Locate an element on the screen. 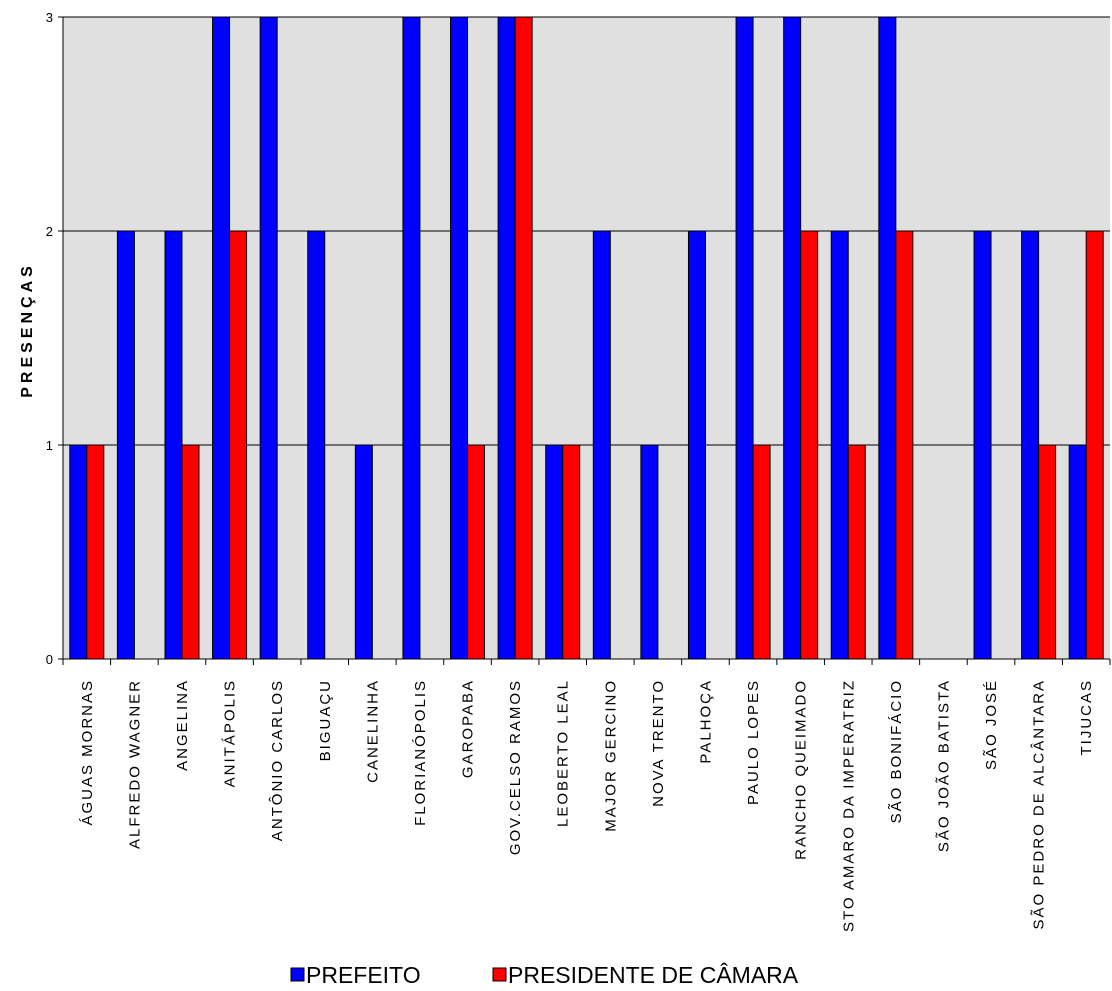 The width and height of the screenshot is (1112, 991). x-category-label: SÃO JOÃO BATISTA is located at coordinates (943, 765).